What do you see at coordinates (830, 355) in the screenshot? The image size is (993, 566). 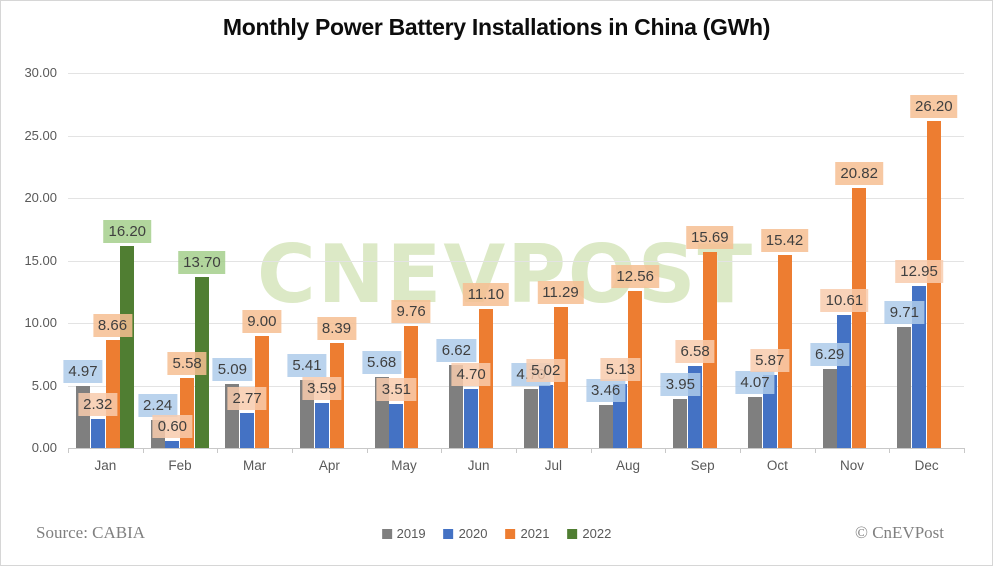 I see `value-label-2019-nov: 6.29` at bounding box center [830, 355].